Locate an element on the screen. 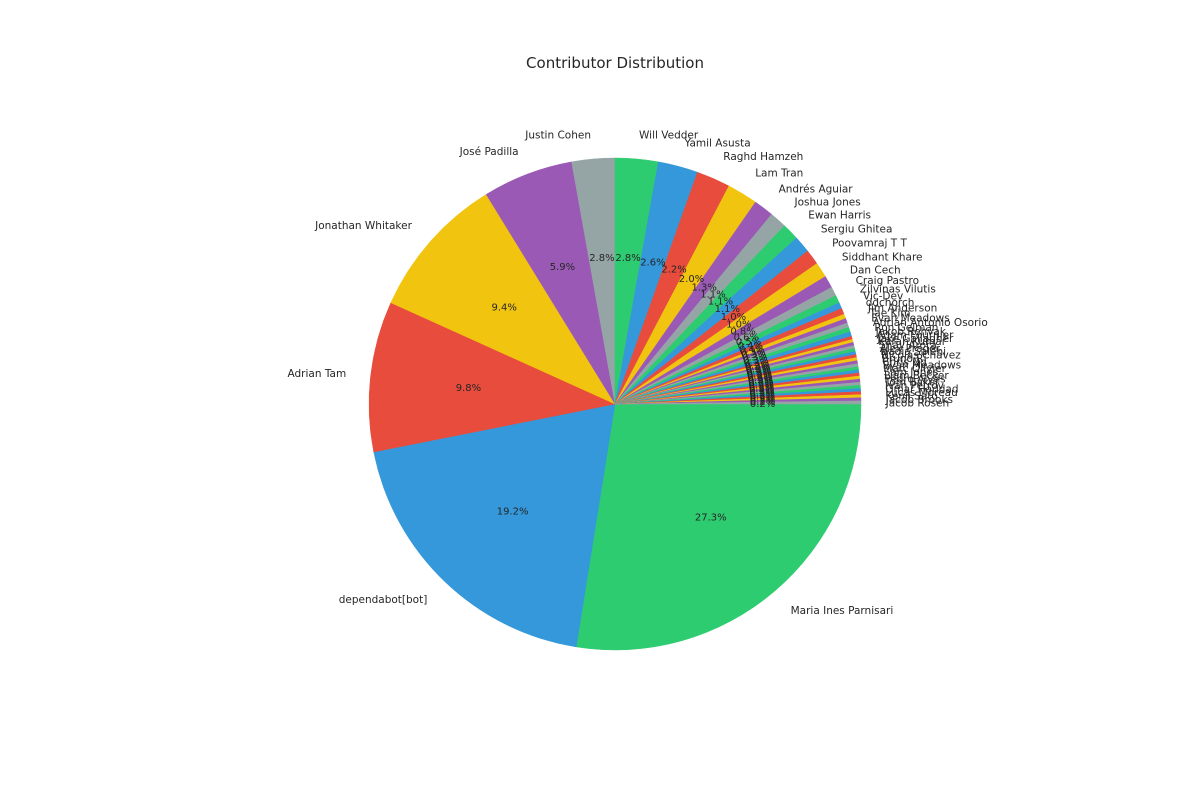 The width and height of the screenshot is (1200, 800). slice-label: Craig Pastro is located at coordinates (887, 281).